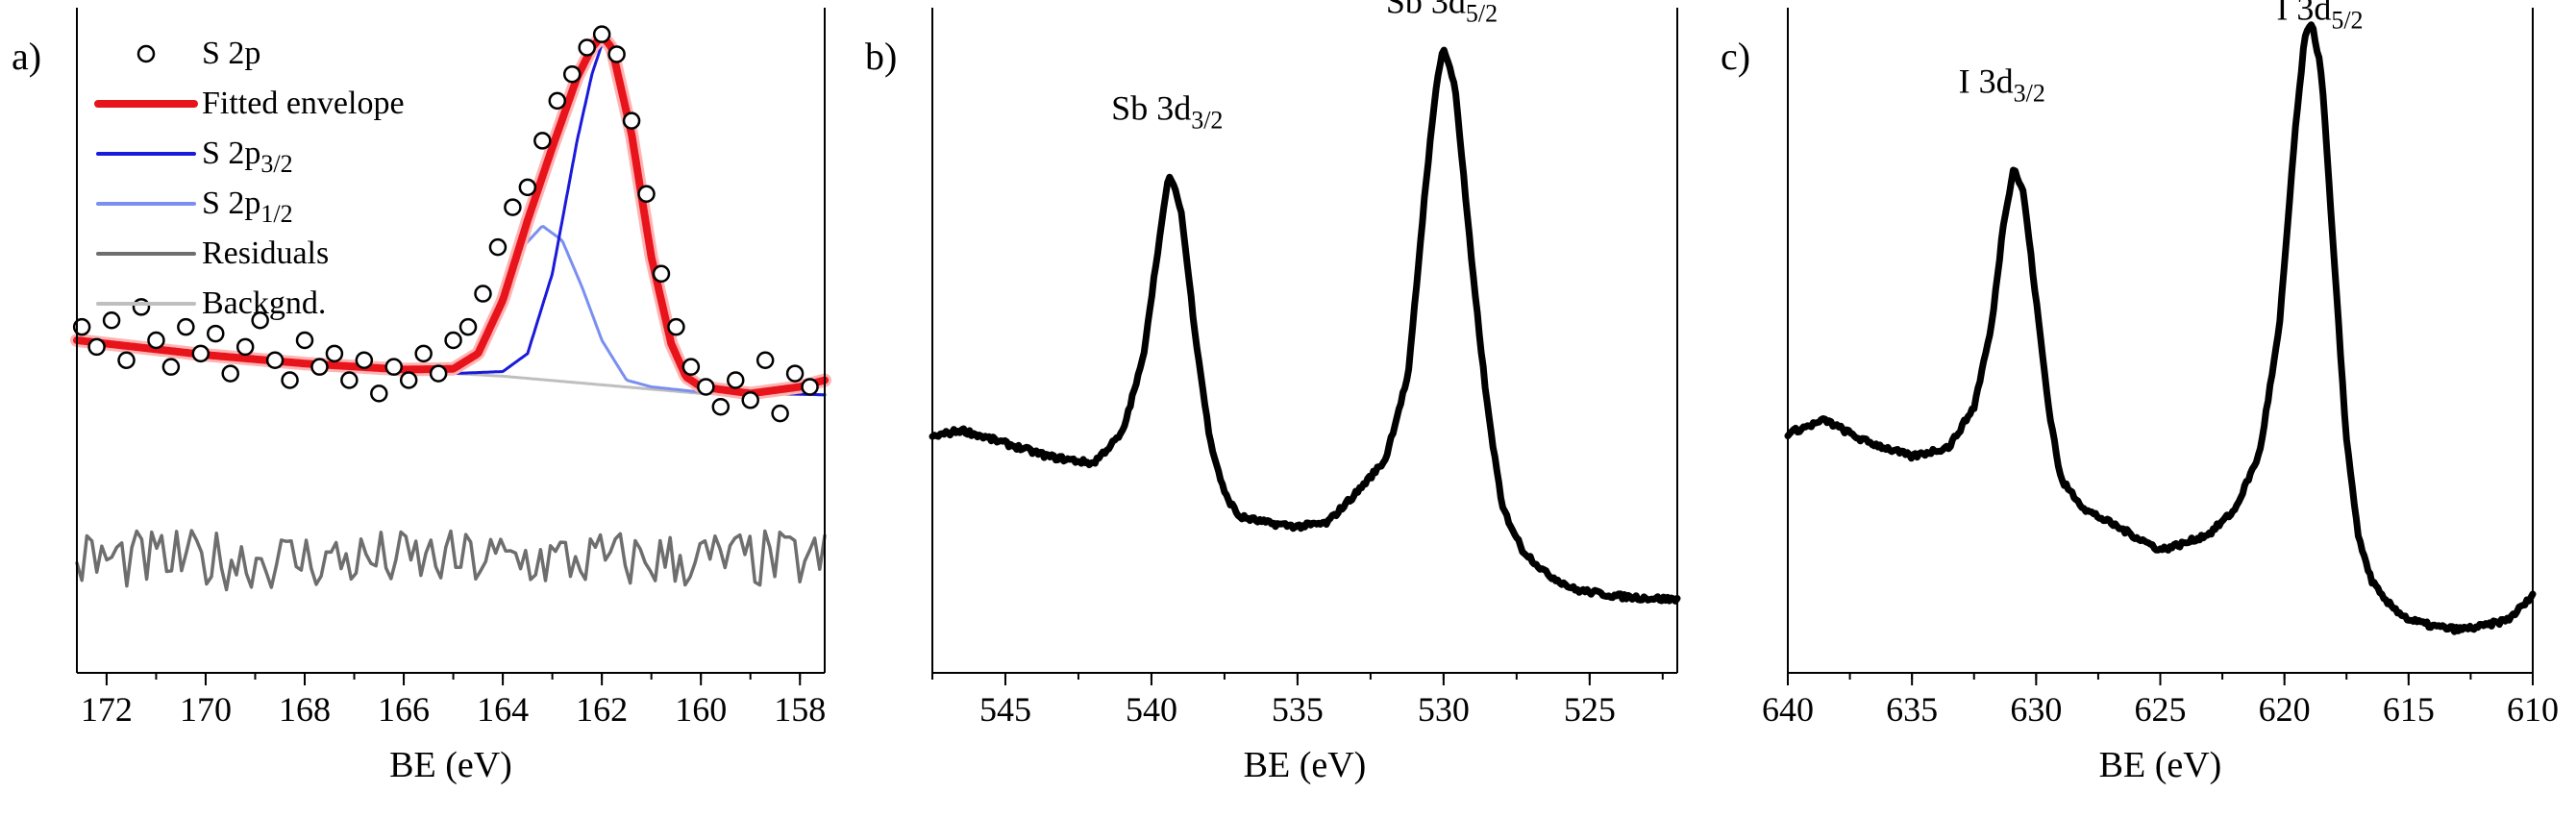 The image size is (2576, 818). I want to click on legend-item: S 2p3/2, so click(195, 157).